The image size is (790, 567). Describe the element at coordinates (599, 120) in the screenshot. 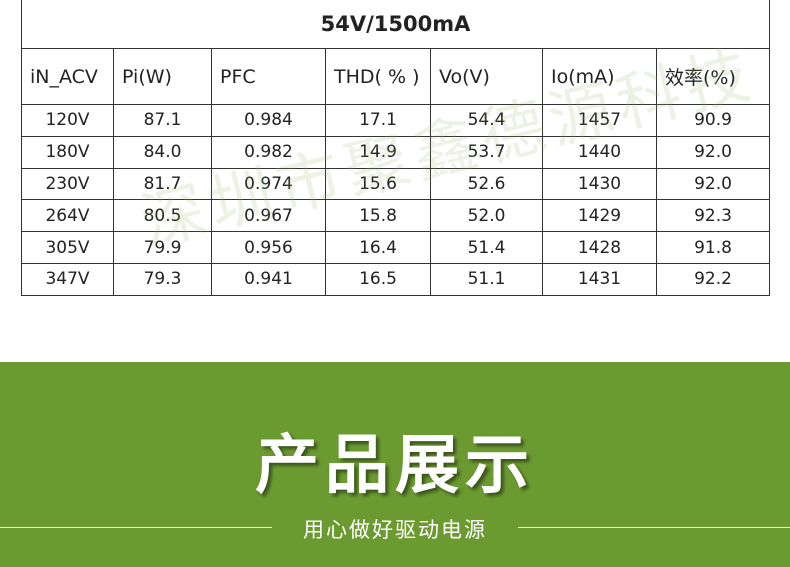

I see `table-cell: 1457` at that location.